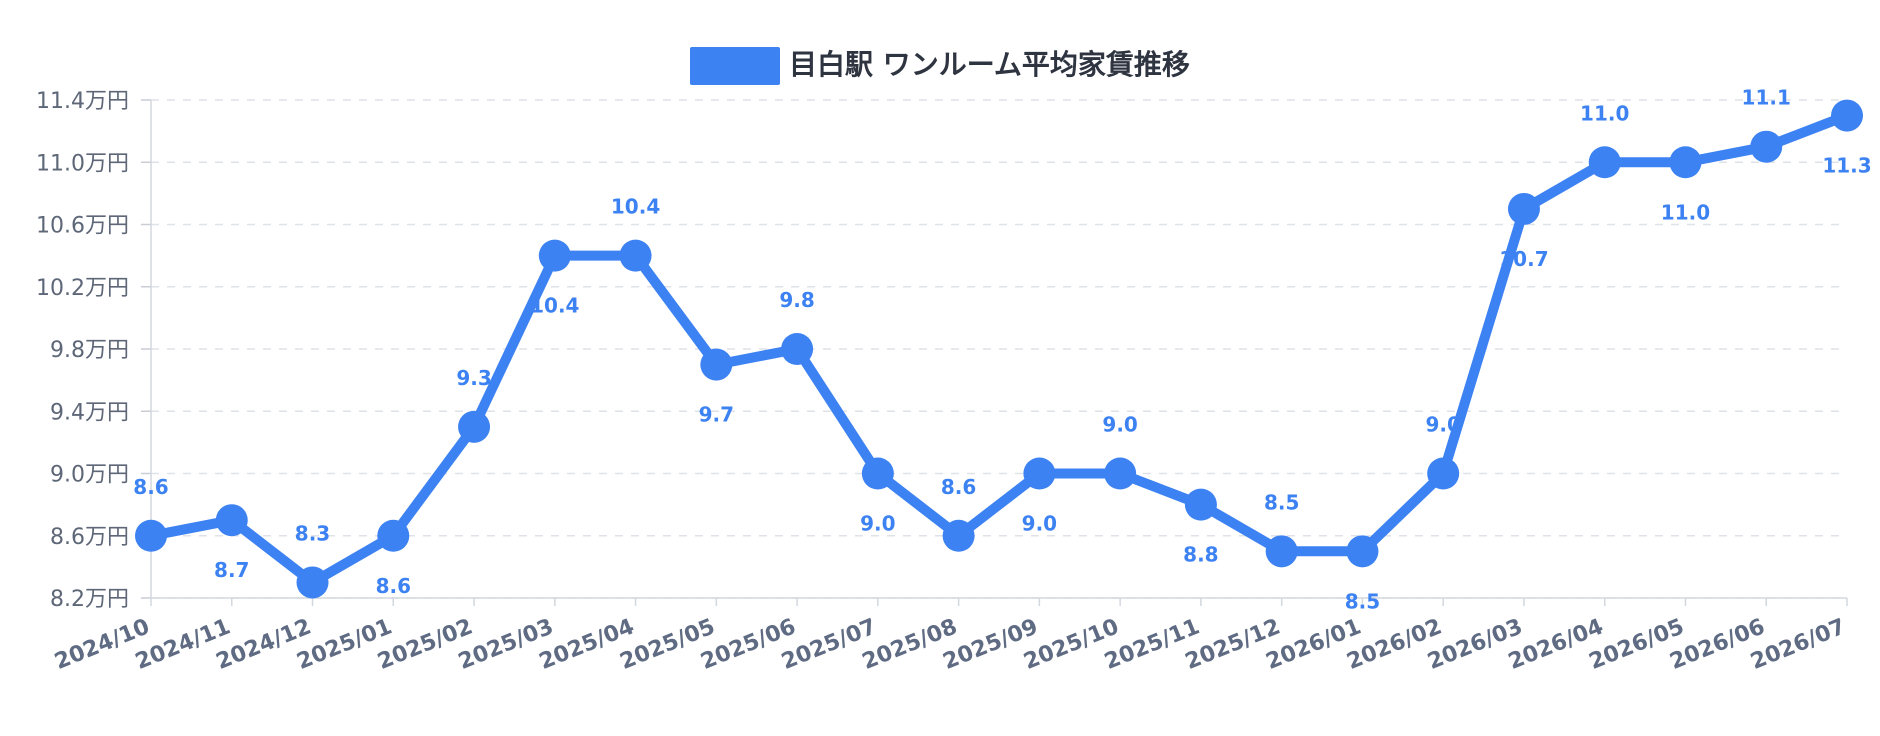 The width and height of the screenshot is (1880, 736). What do you see at coordinates (735, 66) in the screenshot?
I see `legend-swatch` at bounding box center [735, 66].